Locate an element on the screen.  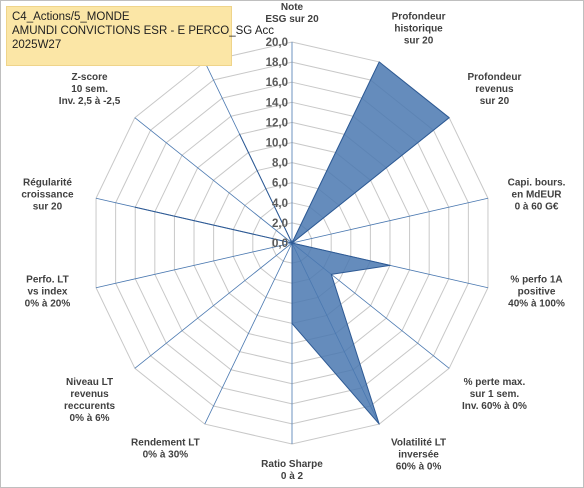
tick-label-4: 8,0 is located at coordinates (280, 164).